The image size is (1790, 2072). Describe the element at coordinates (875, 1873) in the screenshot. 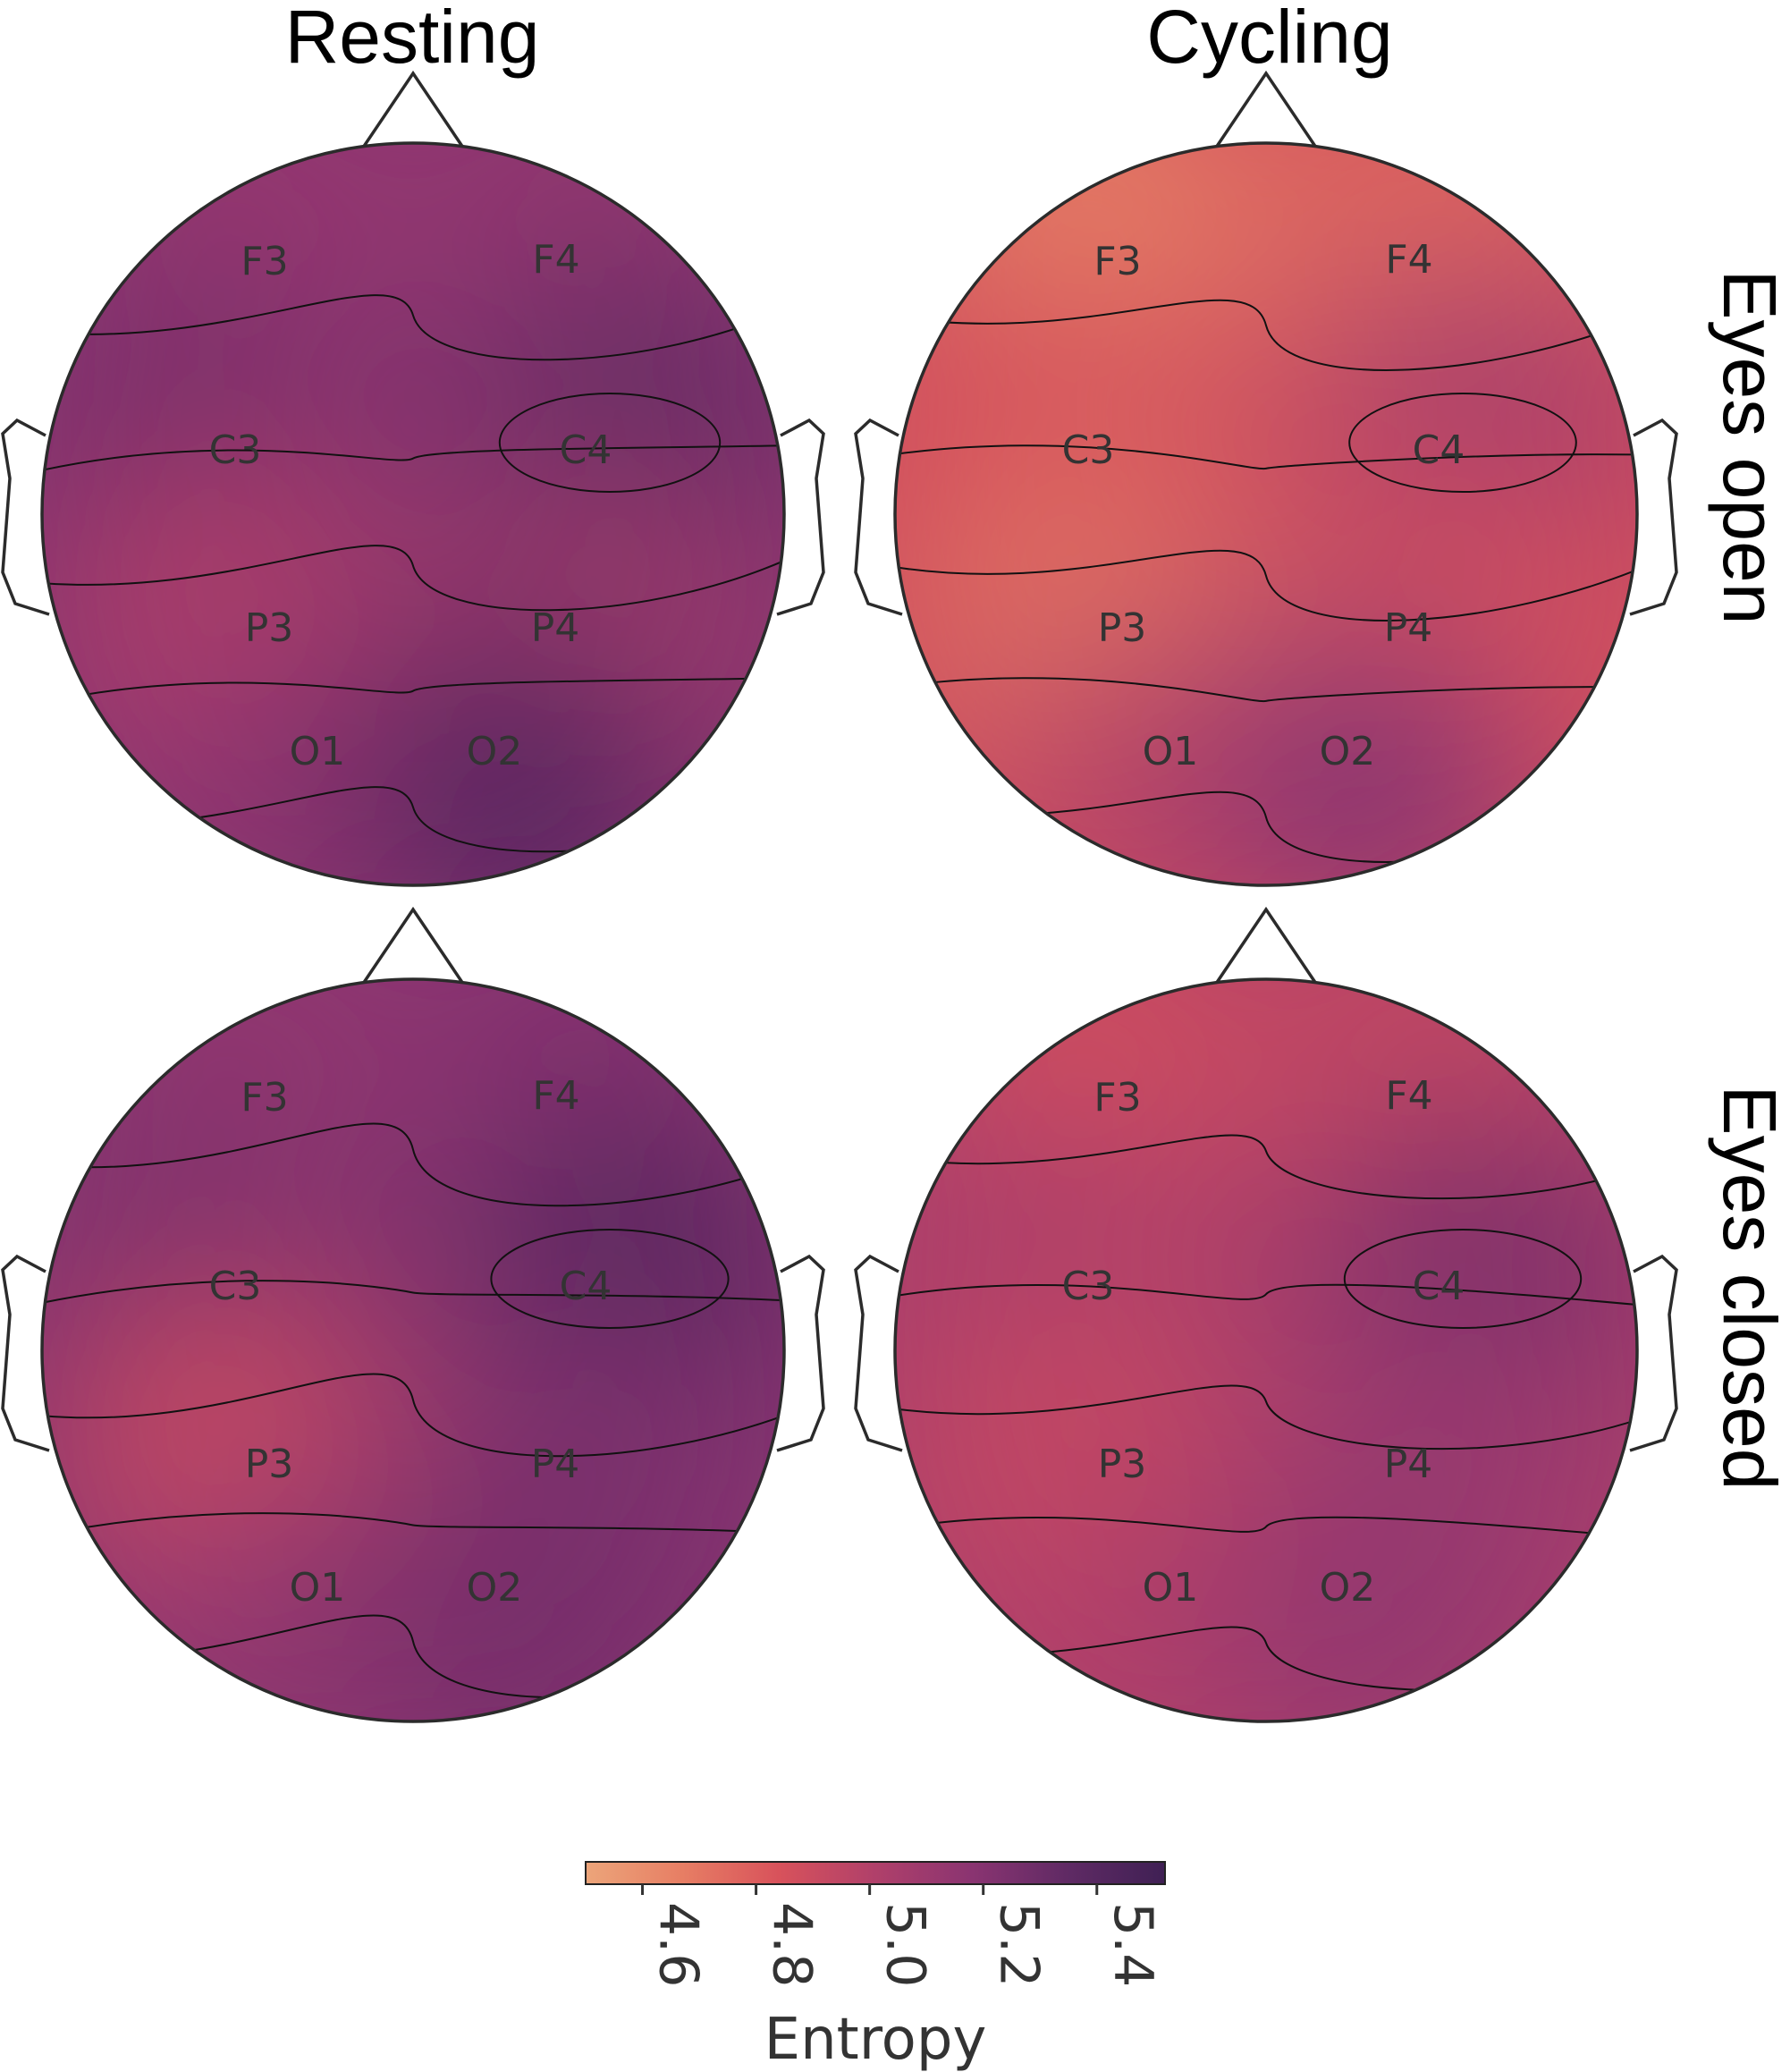

I see `colorbar-gradient` at that location.